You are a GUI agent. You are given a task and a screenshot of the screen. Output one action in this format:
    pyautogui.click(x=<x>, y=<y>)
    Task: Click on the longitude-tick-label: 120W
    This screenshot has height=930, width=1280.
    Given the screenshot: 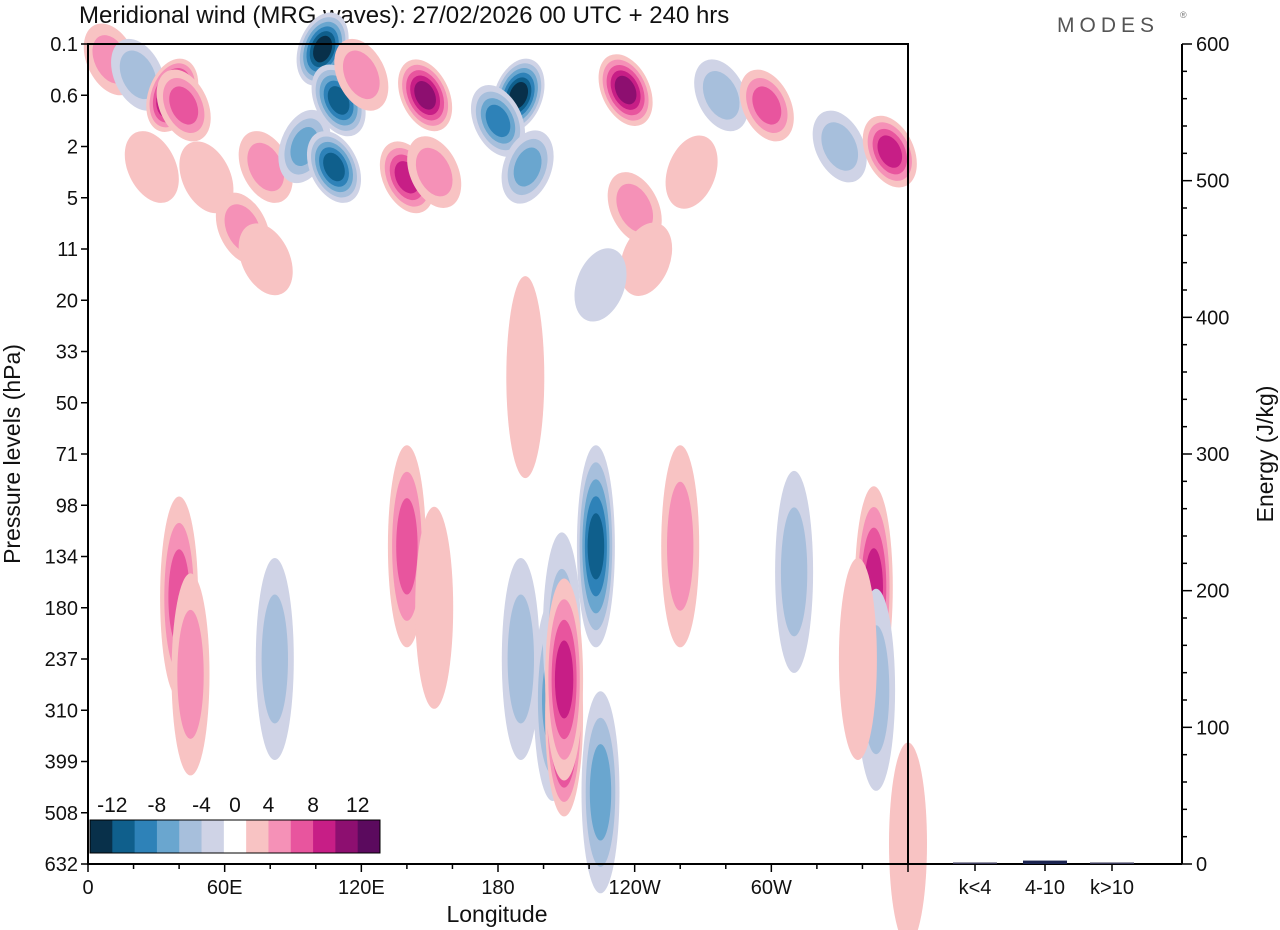 What is the action you would take?
    pyautogui.click(x=635, y=888)
    